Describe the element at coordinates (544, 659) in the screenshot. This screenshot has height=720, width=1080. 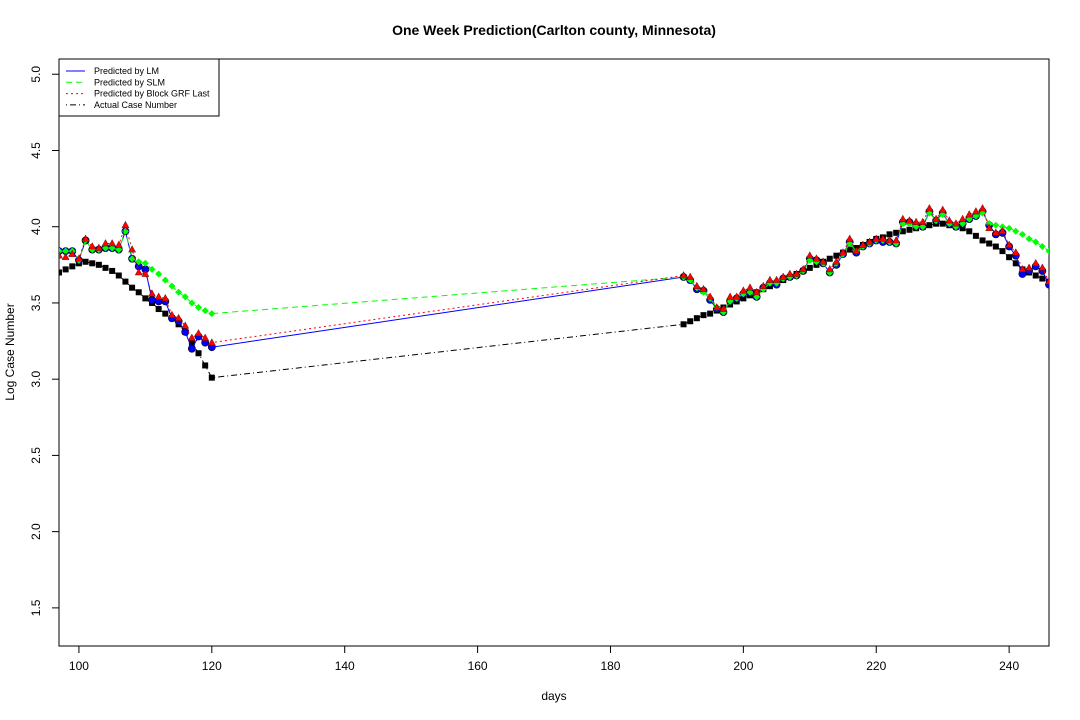
I see `x-axis: 100 120 140 160 180 200 220 240` at that location.